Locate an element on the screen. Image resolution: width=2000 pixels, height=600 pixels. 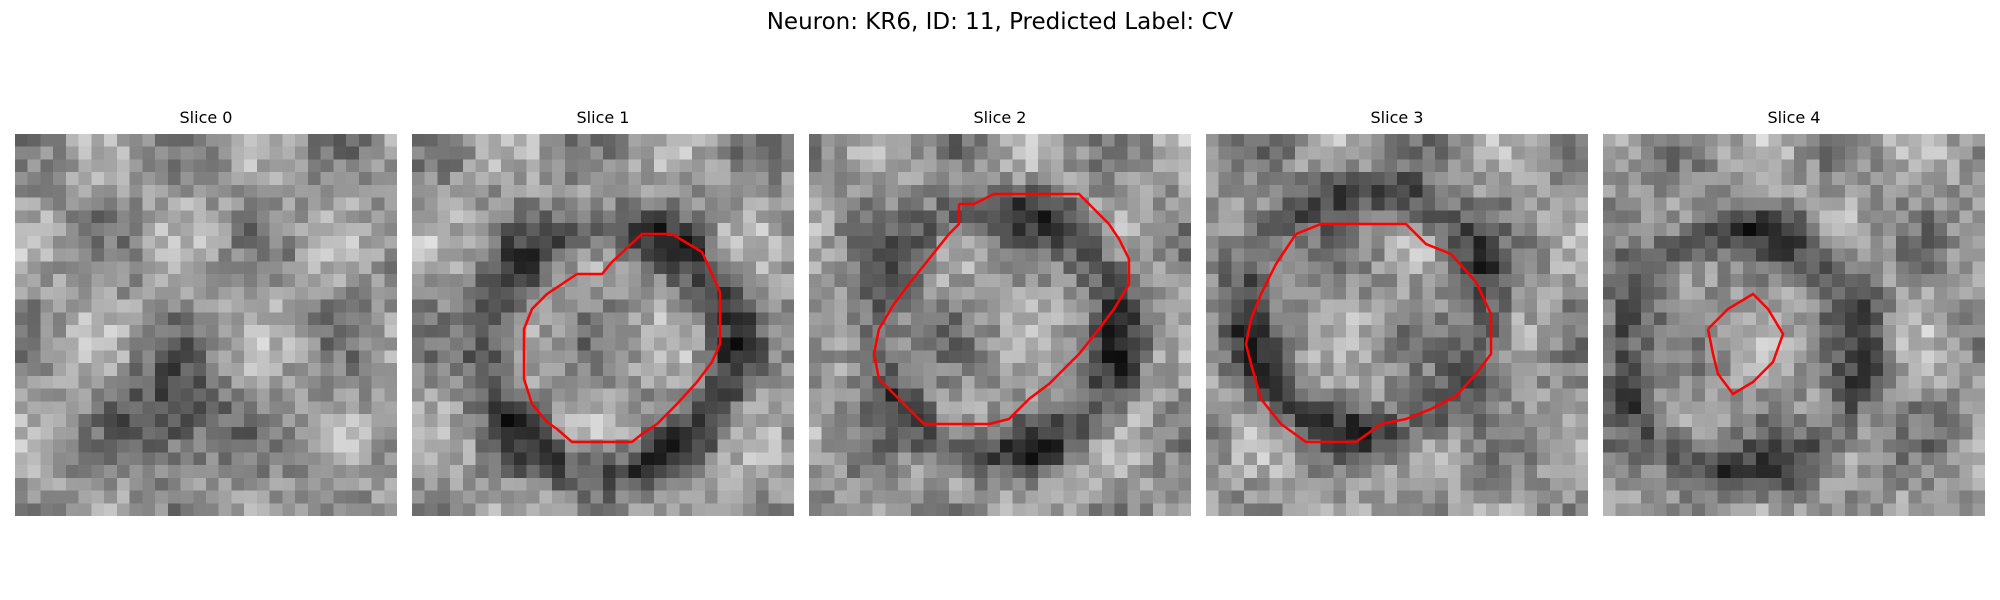
slice-title: Slice 2 is located at coordinates (1000, 117).